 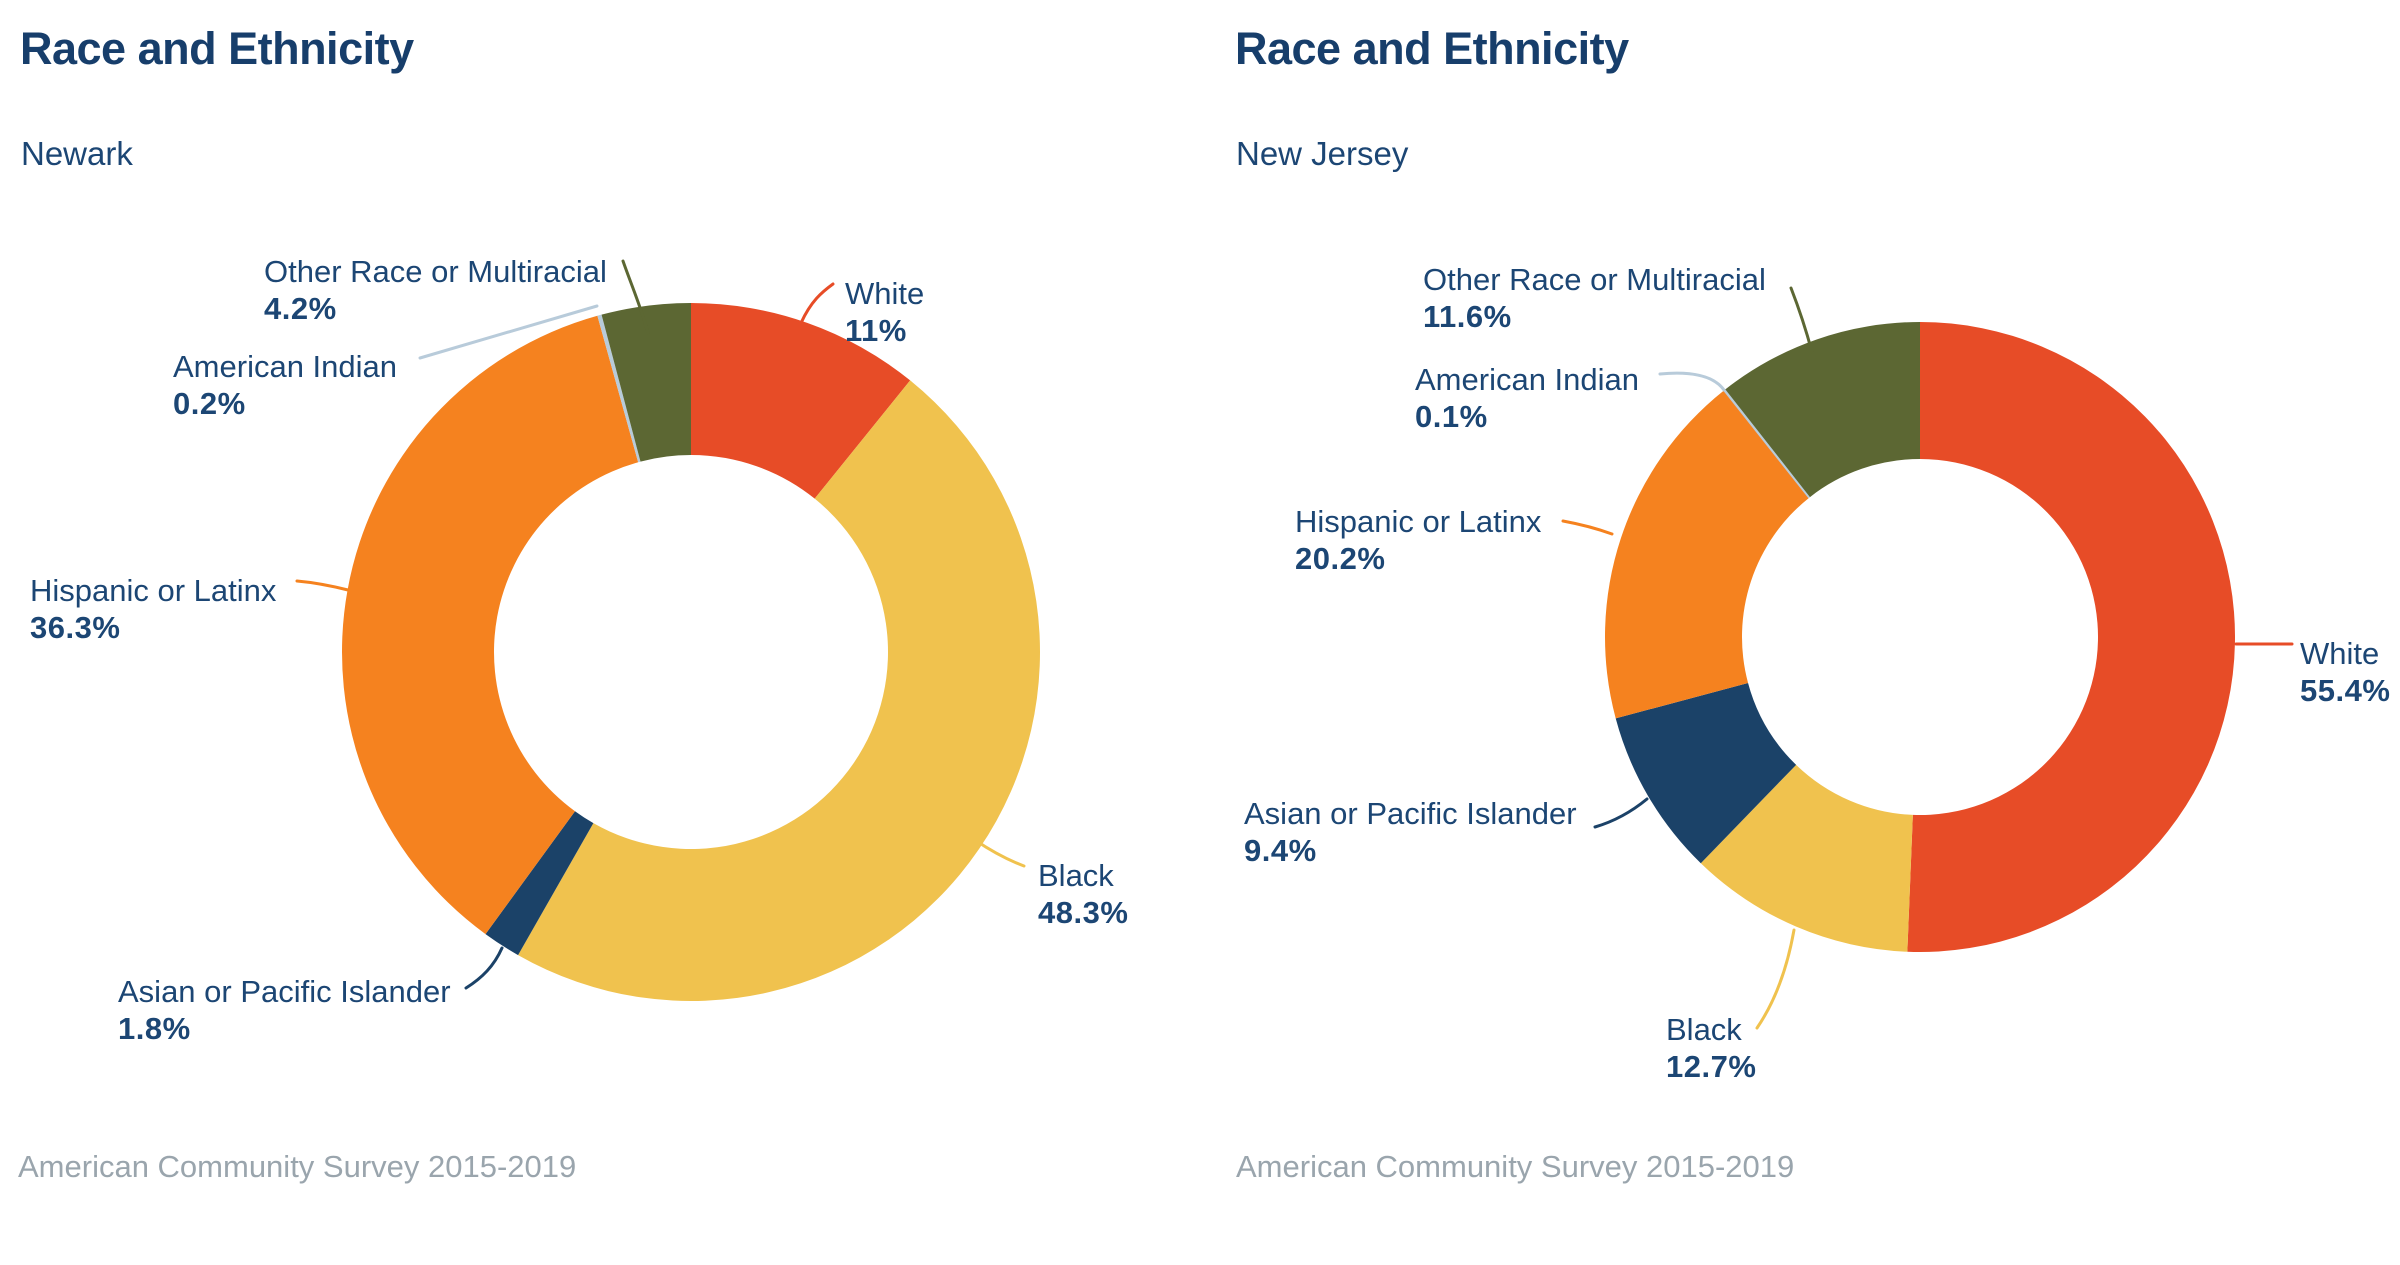 What do you see at coordinates (1594, 298) in the screenshot?
I see `slice-label-other-race-or-multiracial: Other Race or Multiracial 11.6%` at bounding box center [1594, 298].